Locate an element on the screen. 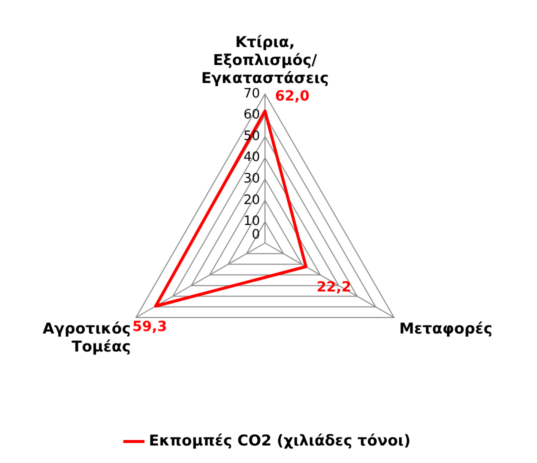 The height and width of the screenshot is (463, 537). data-label: 62,0 is located at coordinates (292, 96).